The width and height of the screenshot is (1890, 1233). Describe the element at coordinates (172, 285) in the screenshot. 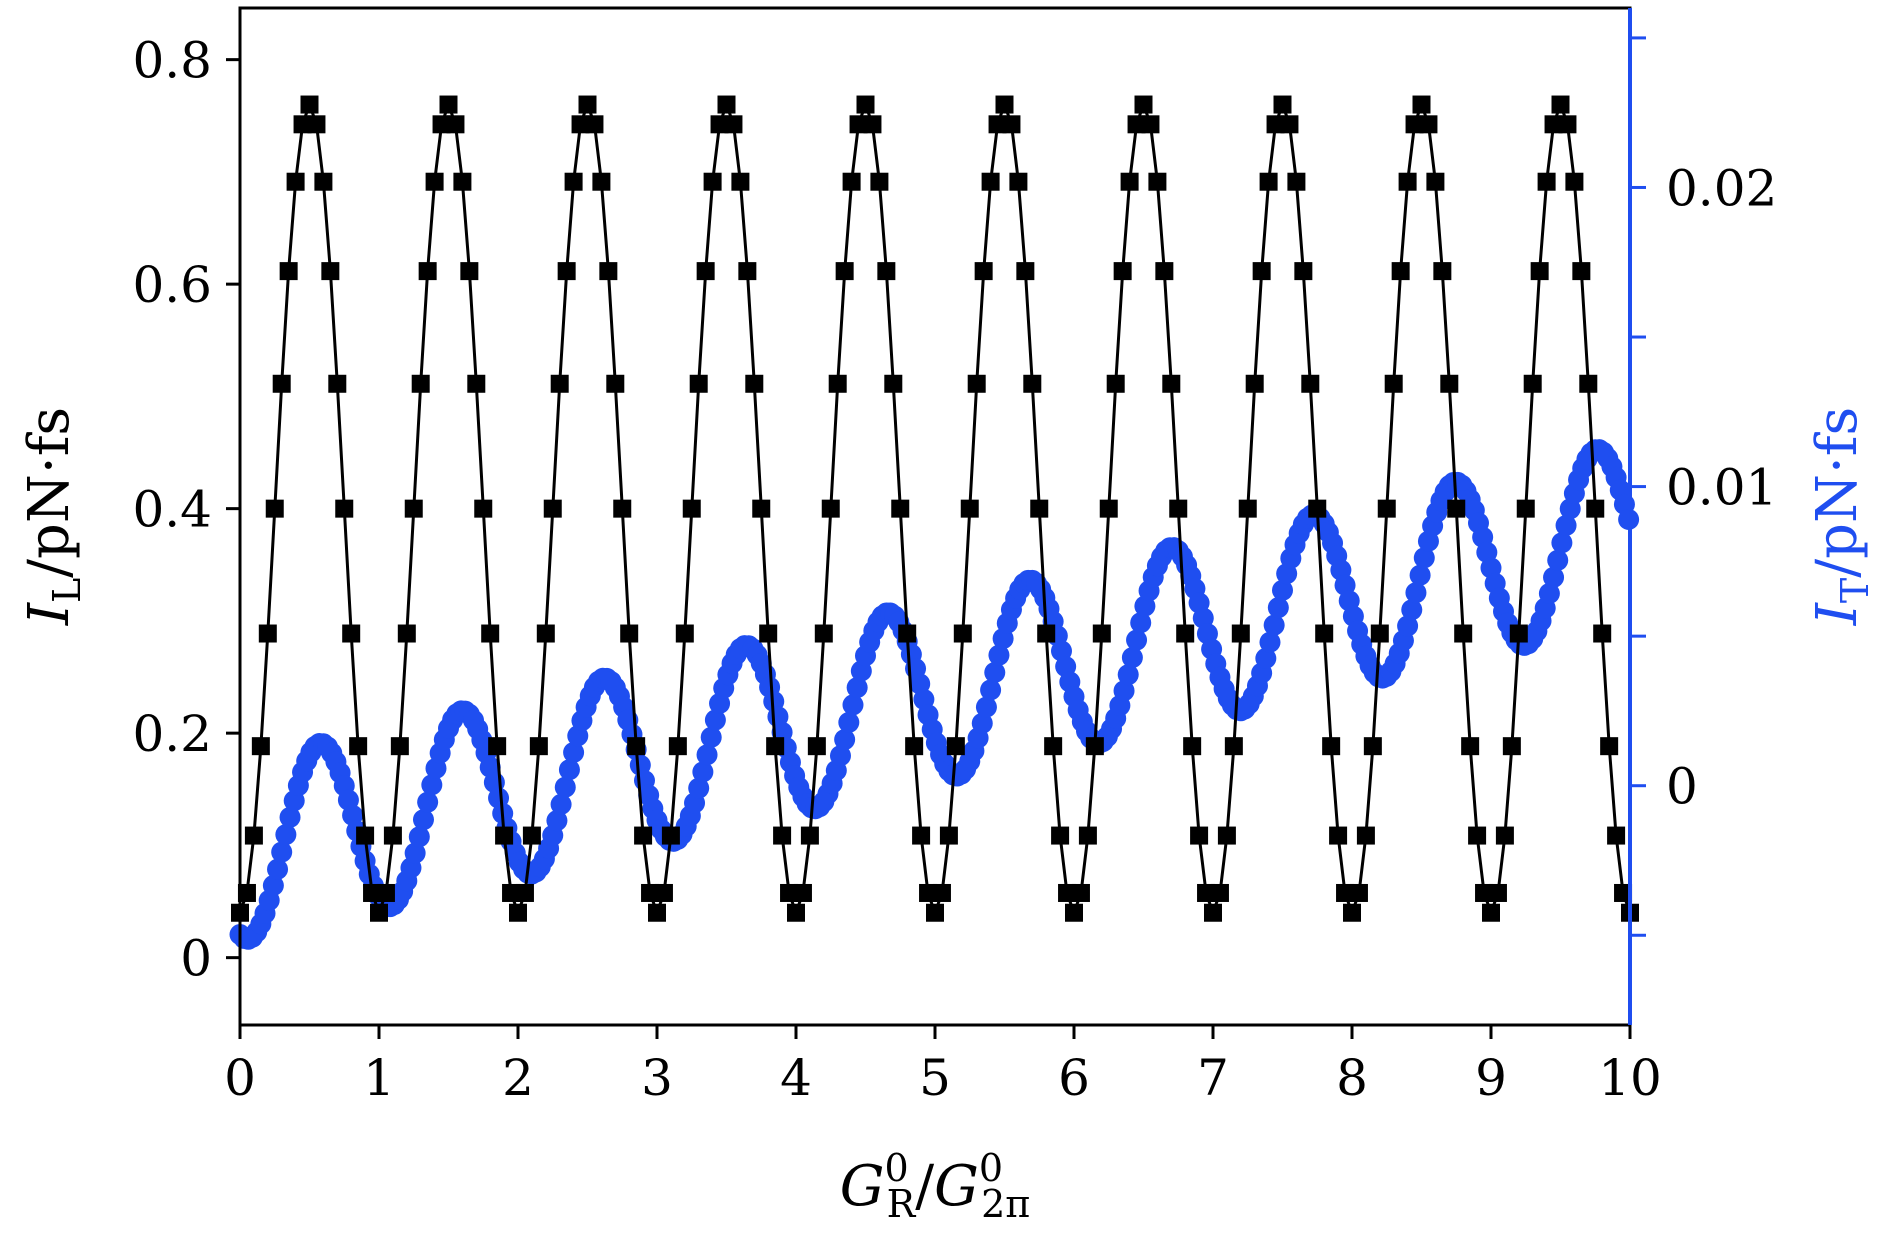

I see `y-left-tick-label: 0.6` at that location.